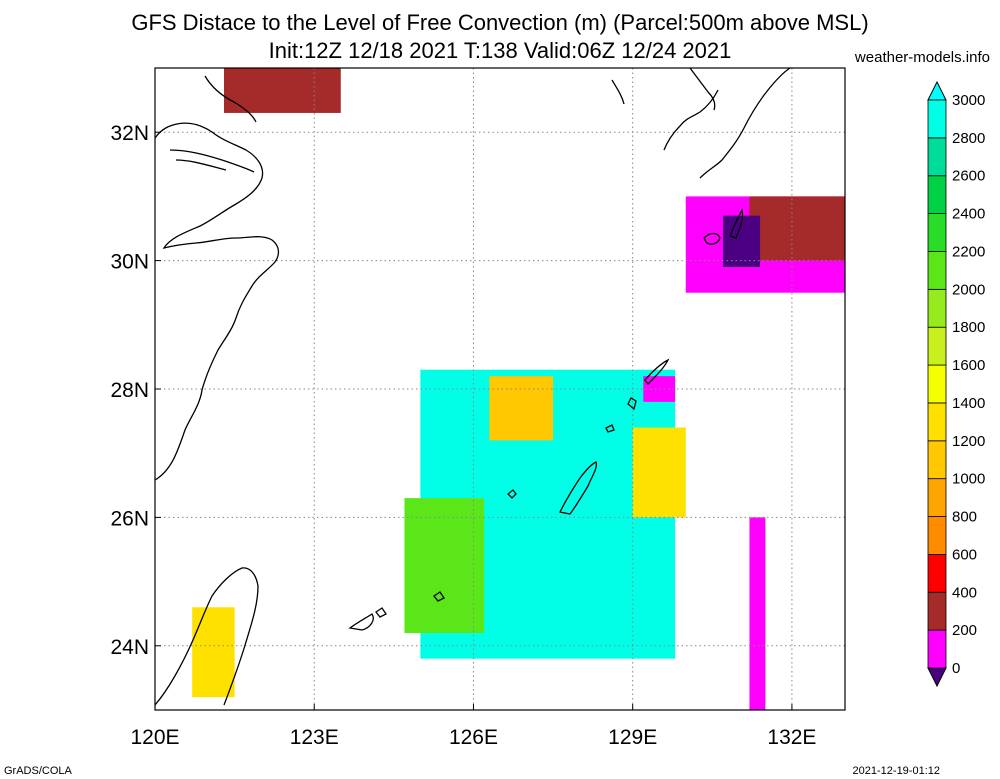 This screenshot has width=1000, height=779. I want to click on island-amami, so click(632, 404).